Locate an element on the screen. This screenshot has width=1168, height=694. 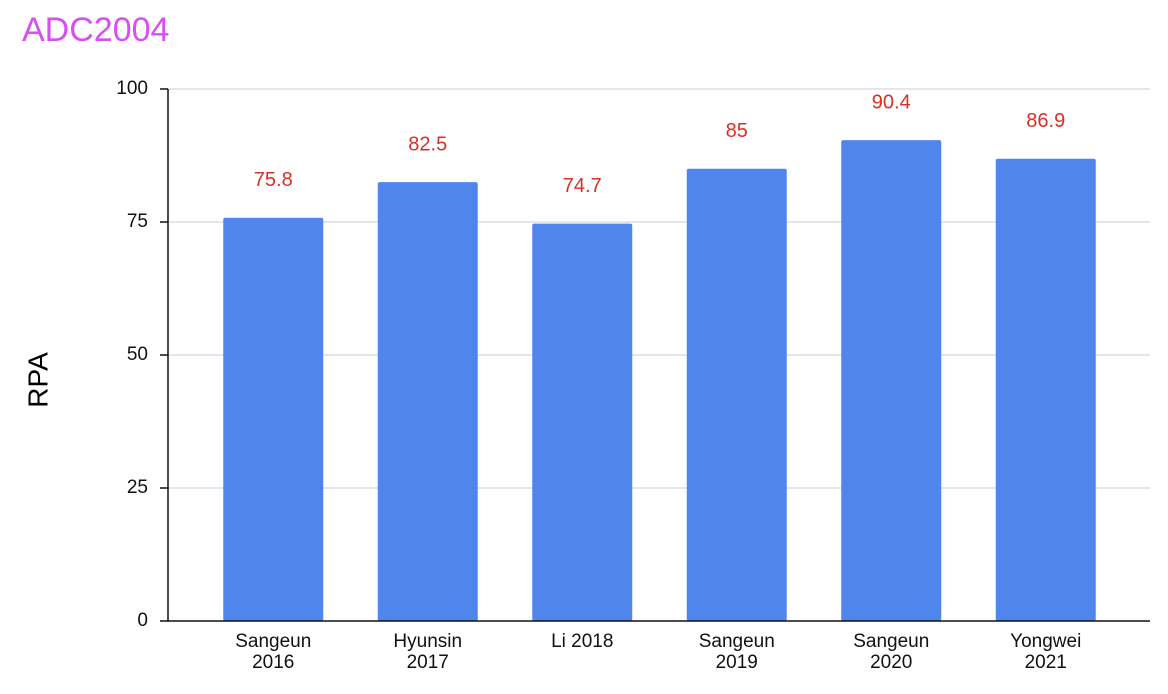
x-tick-label: Li 2018 is located at coordinates (582, 641).